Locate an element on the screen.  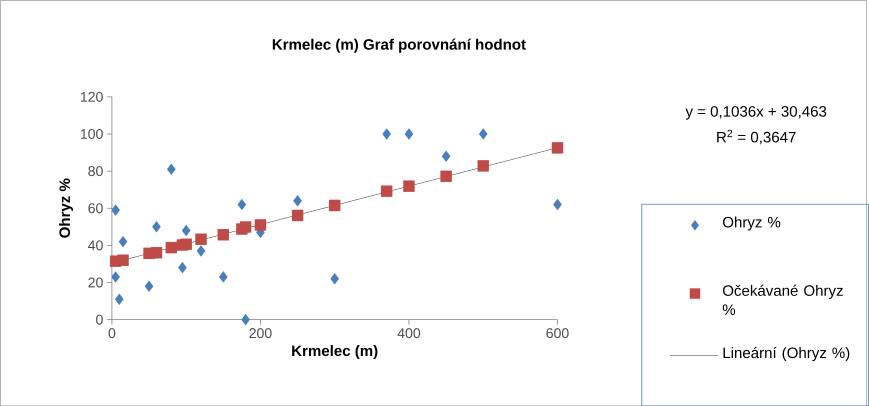
y-tick-label: 120 is located at coordinates (91, 97).